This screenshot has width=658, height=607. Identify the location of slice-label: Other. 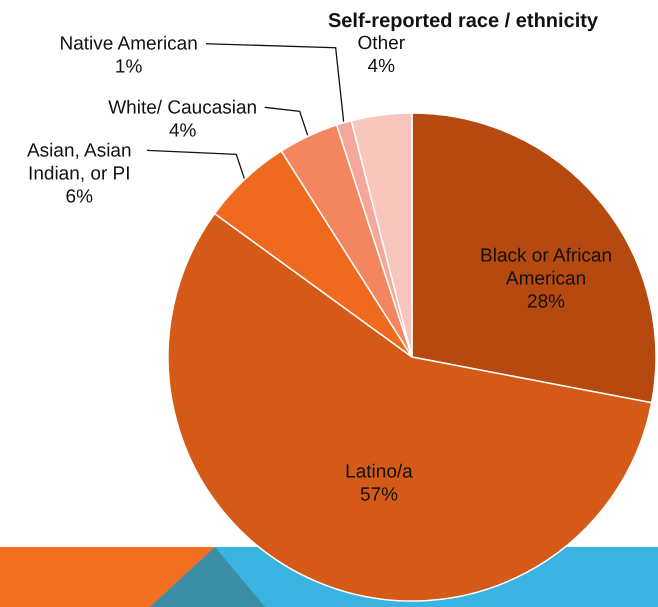
(382, 43).